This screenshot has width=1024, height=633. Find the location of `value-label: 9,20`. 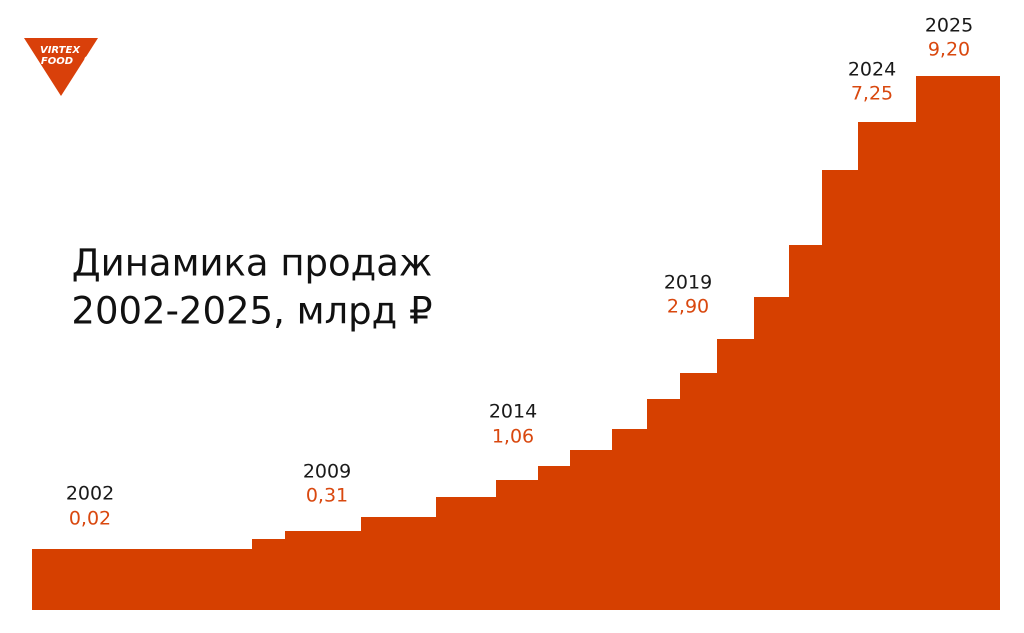

value-label: 9,20 is located at coordinates (949, 50).